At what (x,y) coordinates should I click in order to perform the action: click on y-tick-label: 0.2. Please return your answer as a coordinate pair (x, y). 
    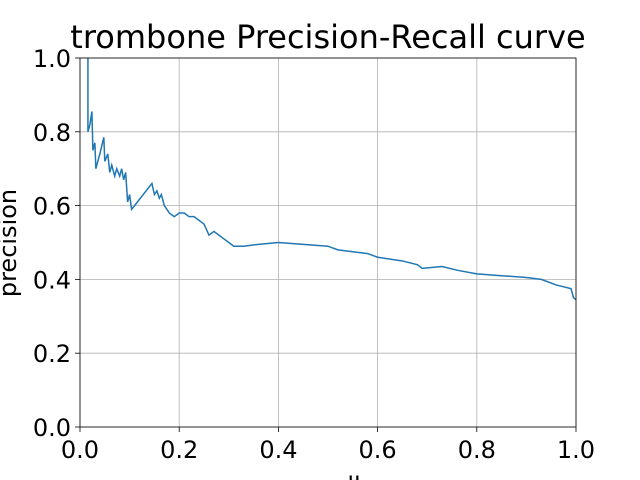
    Looking at the image, I should click on (52, 354).